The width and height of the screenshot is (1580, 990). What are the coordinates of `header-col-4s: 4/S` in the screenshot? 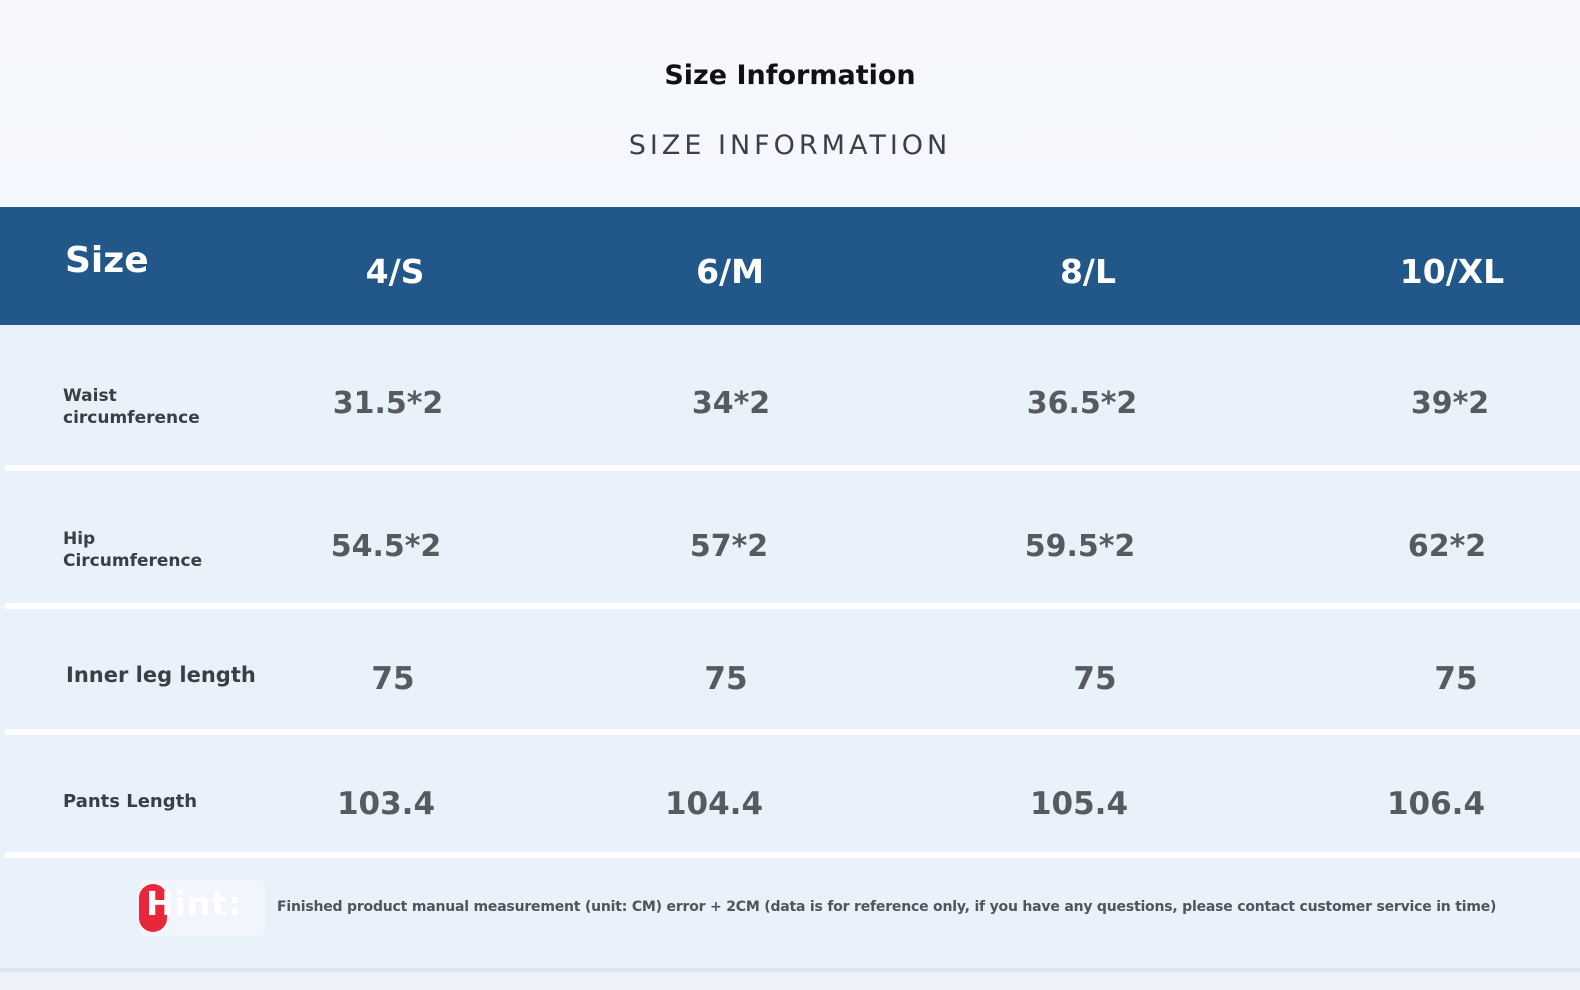 It's located at (395, 271).